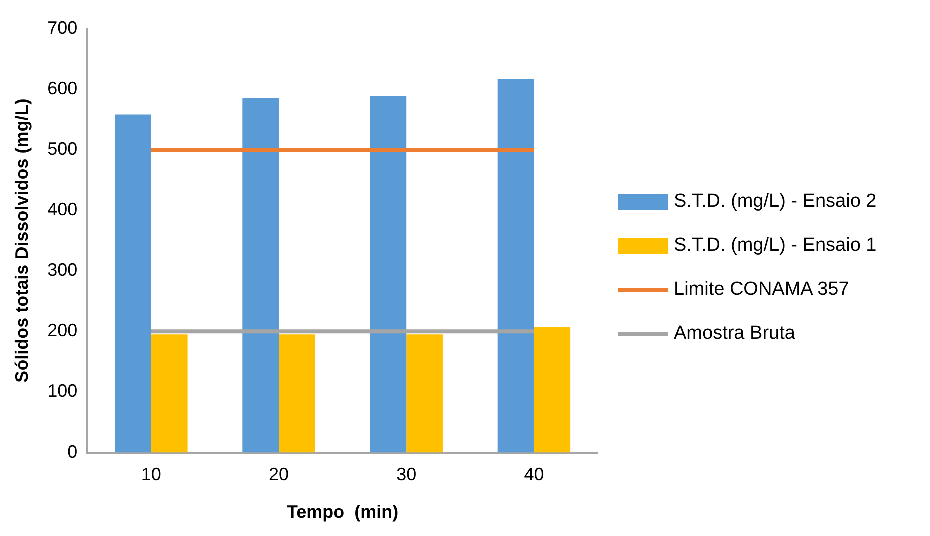 This screenshot has width=930, height=536. What do you see at coordinates (63, 209) in the screenshot?
I see `y-tick-label: 400` at bounding box center [63, 209].